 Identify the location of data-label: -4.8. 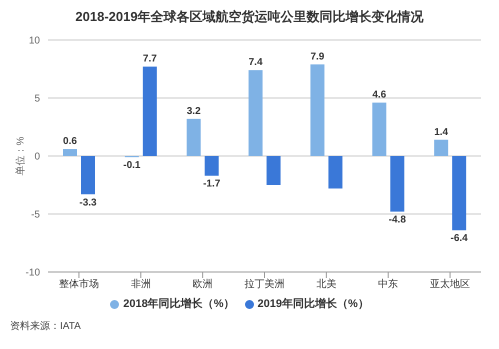
(397, 220).